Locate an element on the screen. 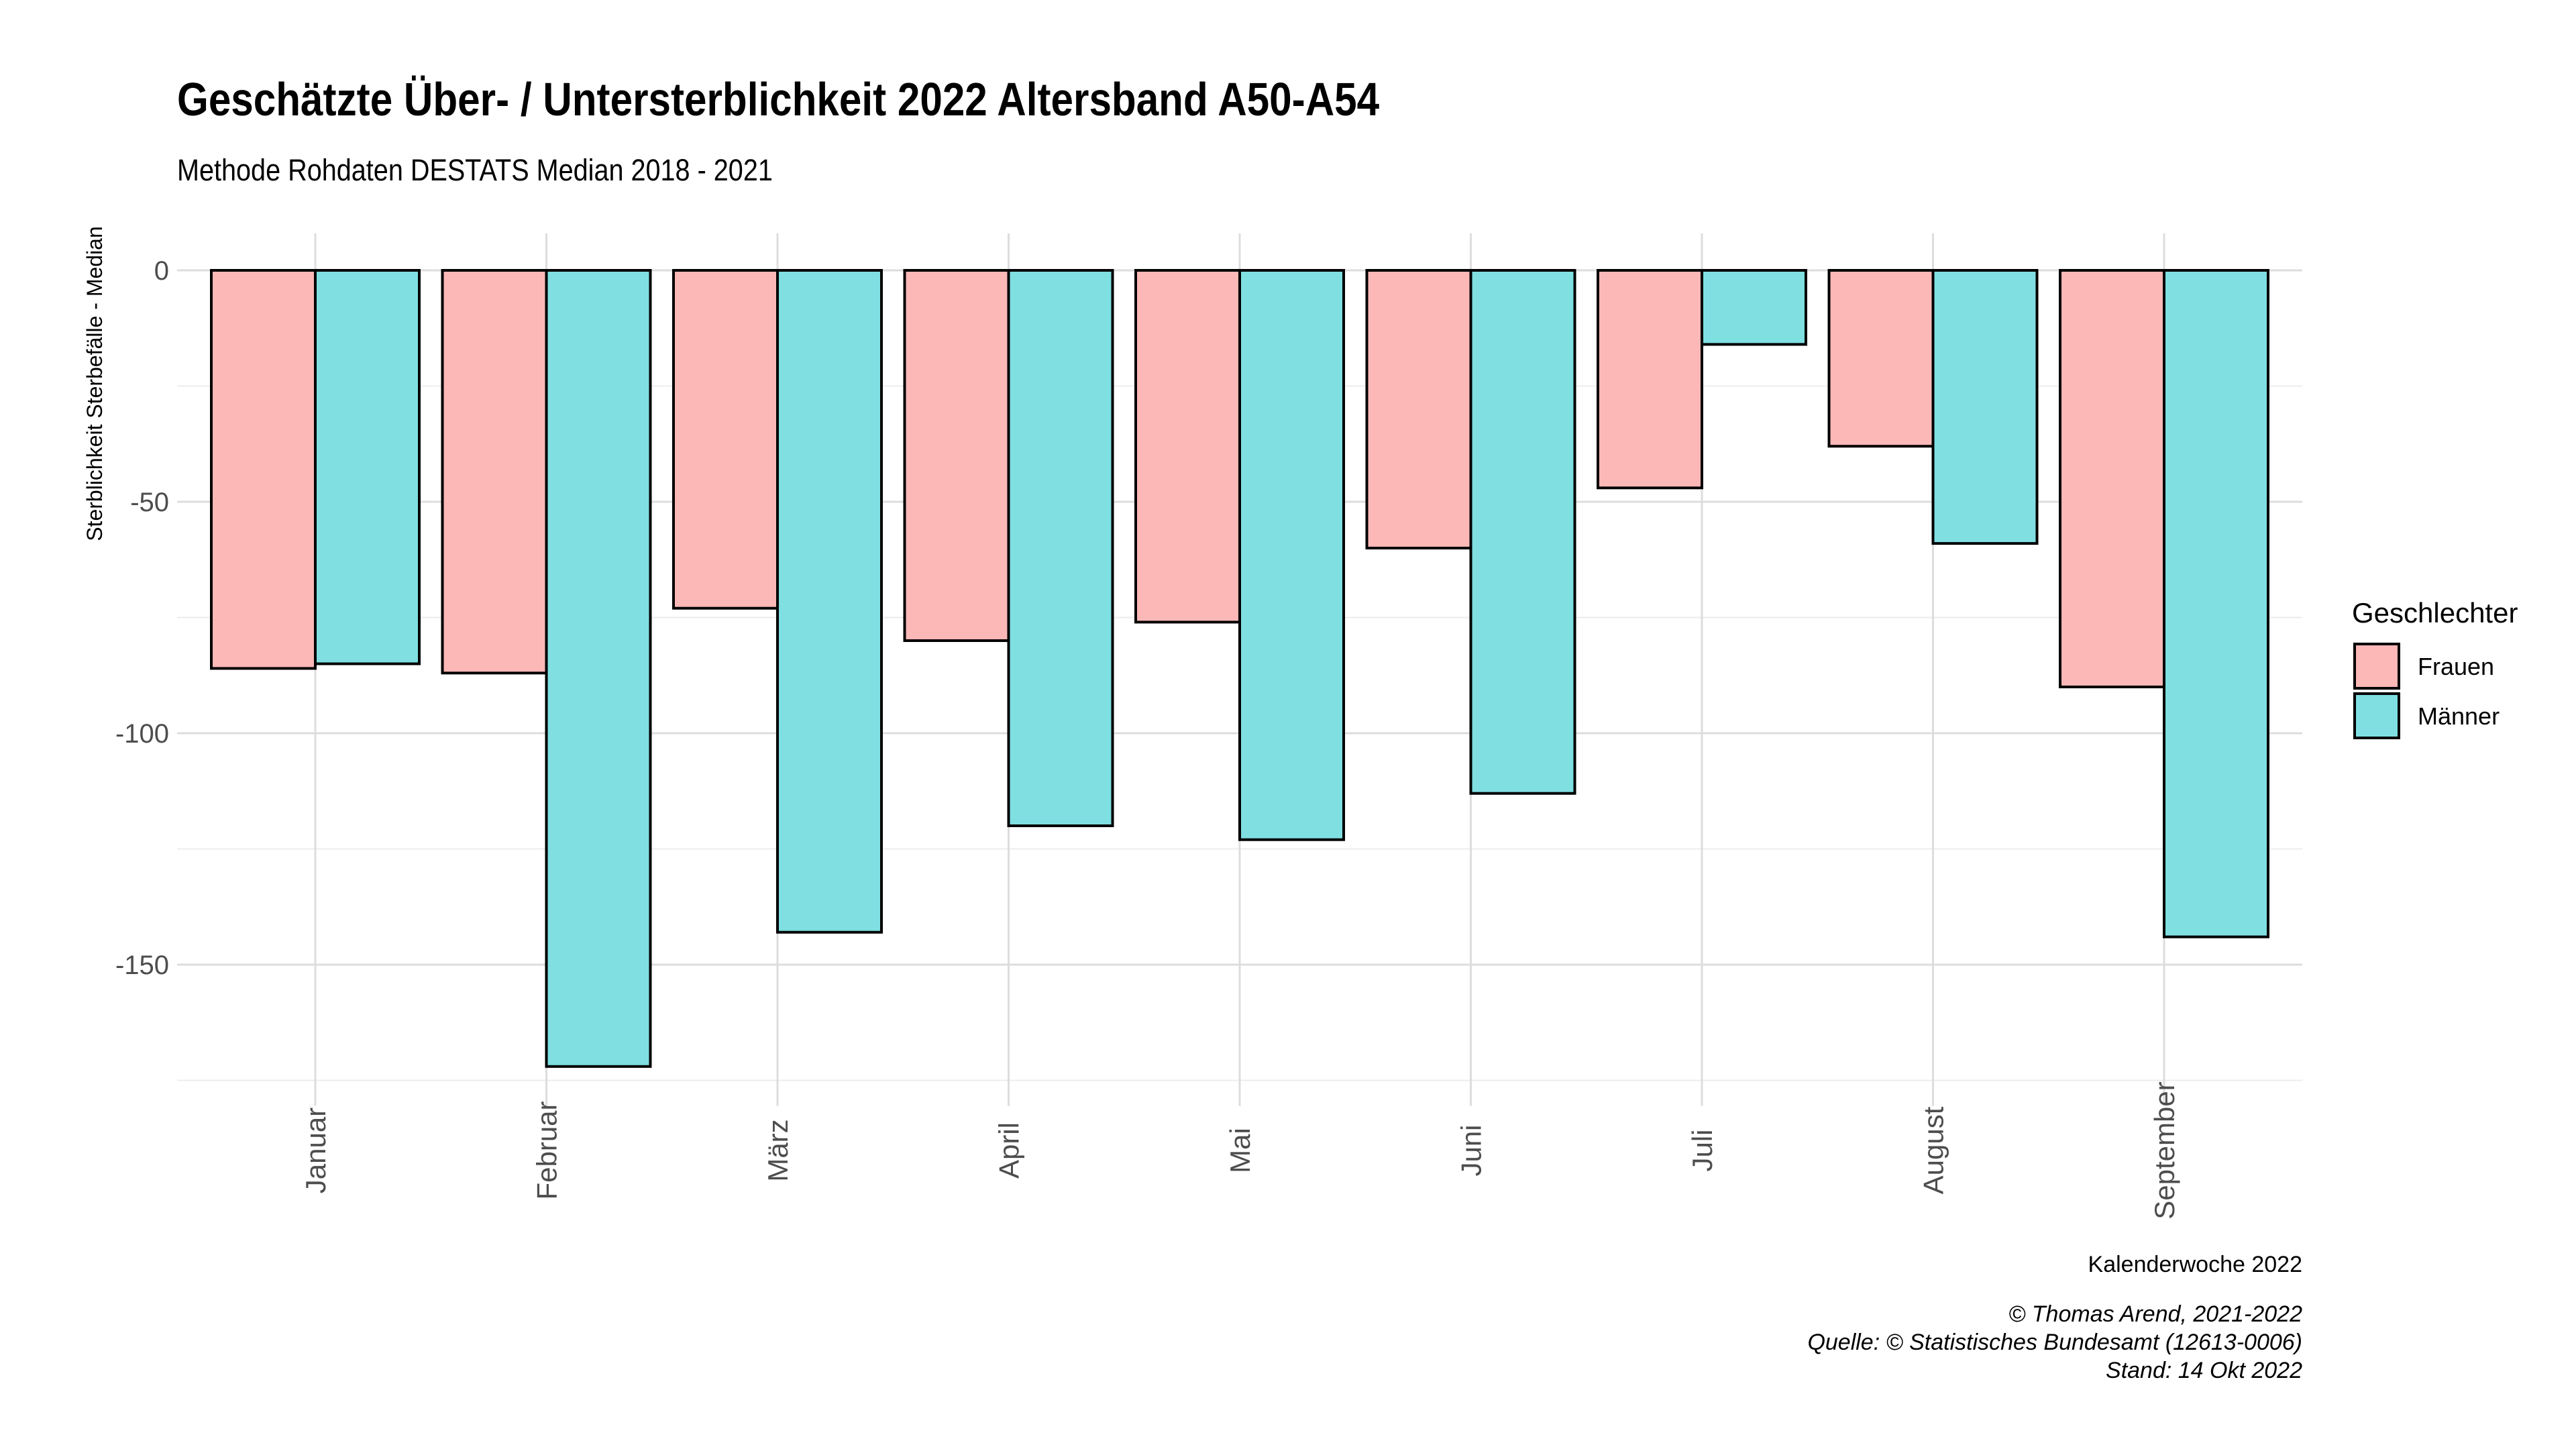 The width and height of the screenshot is (2576, 1449). caption-line: Stand: 14 Okt 2022 is located at coordinates (2204, 1370).